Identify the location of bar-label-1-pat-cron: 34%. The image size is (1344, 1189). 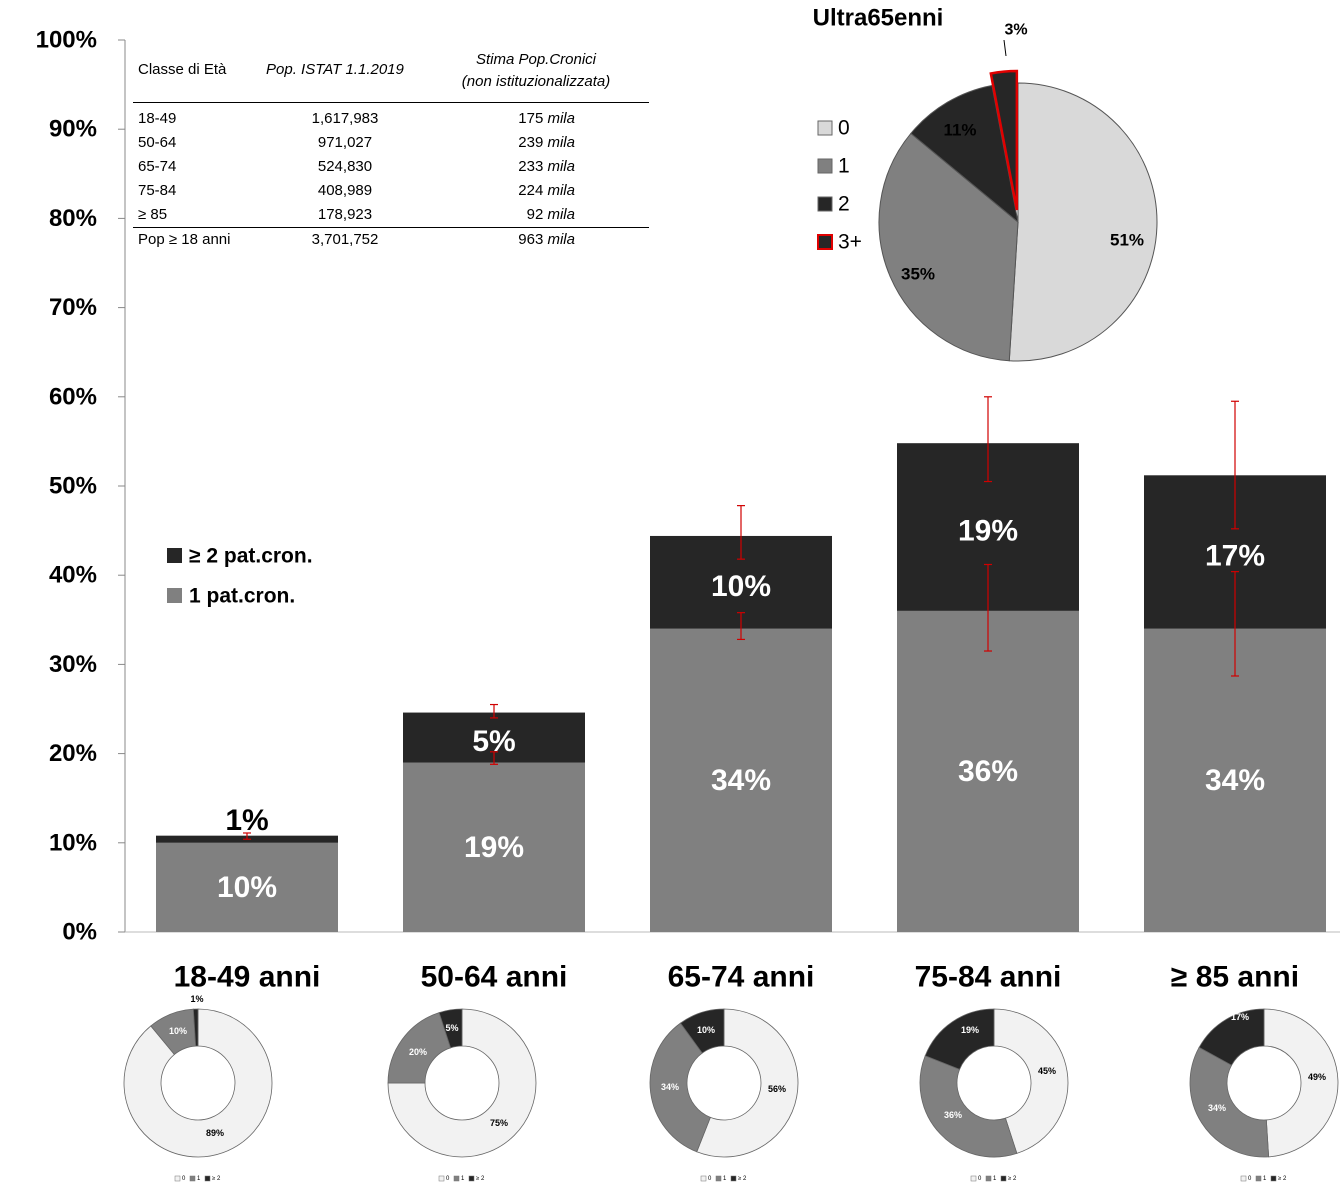
(741, 780).